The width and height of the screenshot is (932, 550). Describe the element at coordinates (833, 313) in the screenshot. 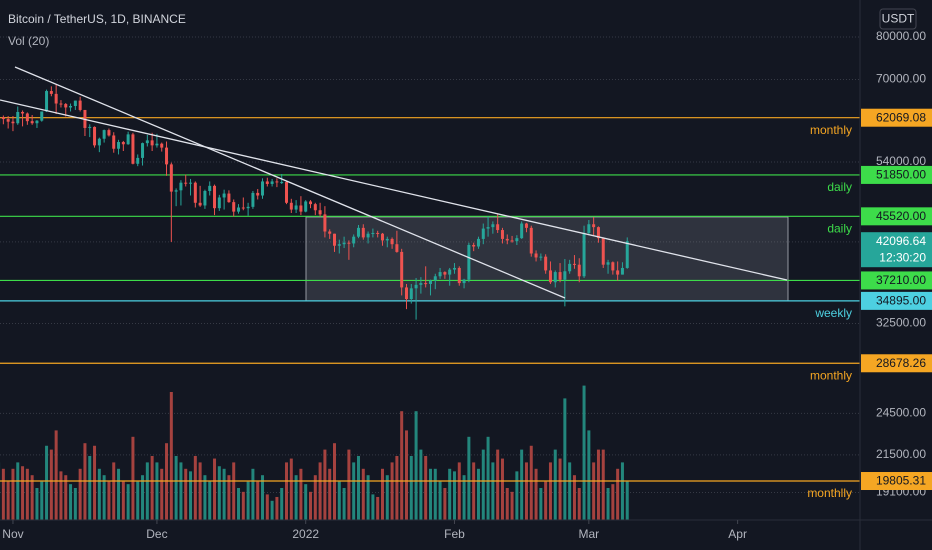

I see `level-text: weekly` at that location.